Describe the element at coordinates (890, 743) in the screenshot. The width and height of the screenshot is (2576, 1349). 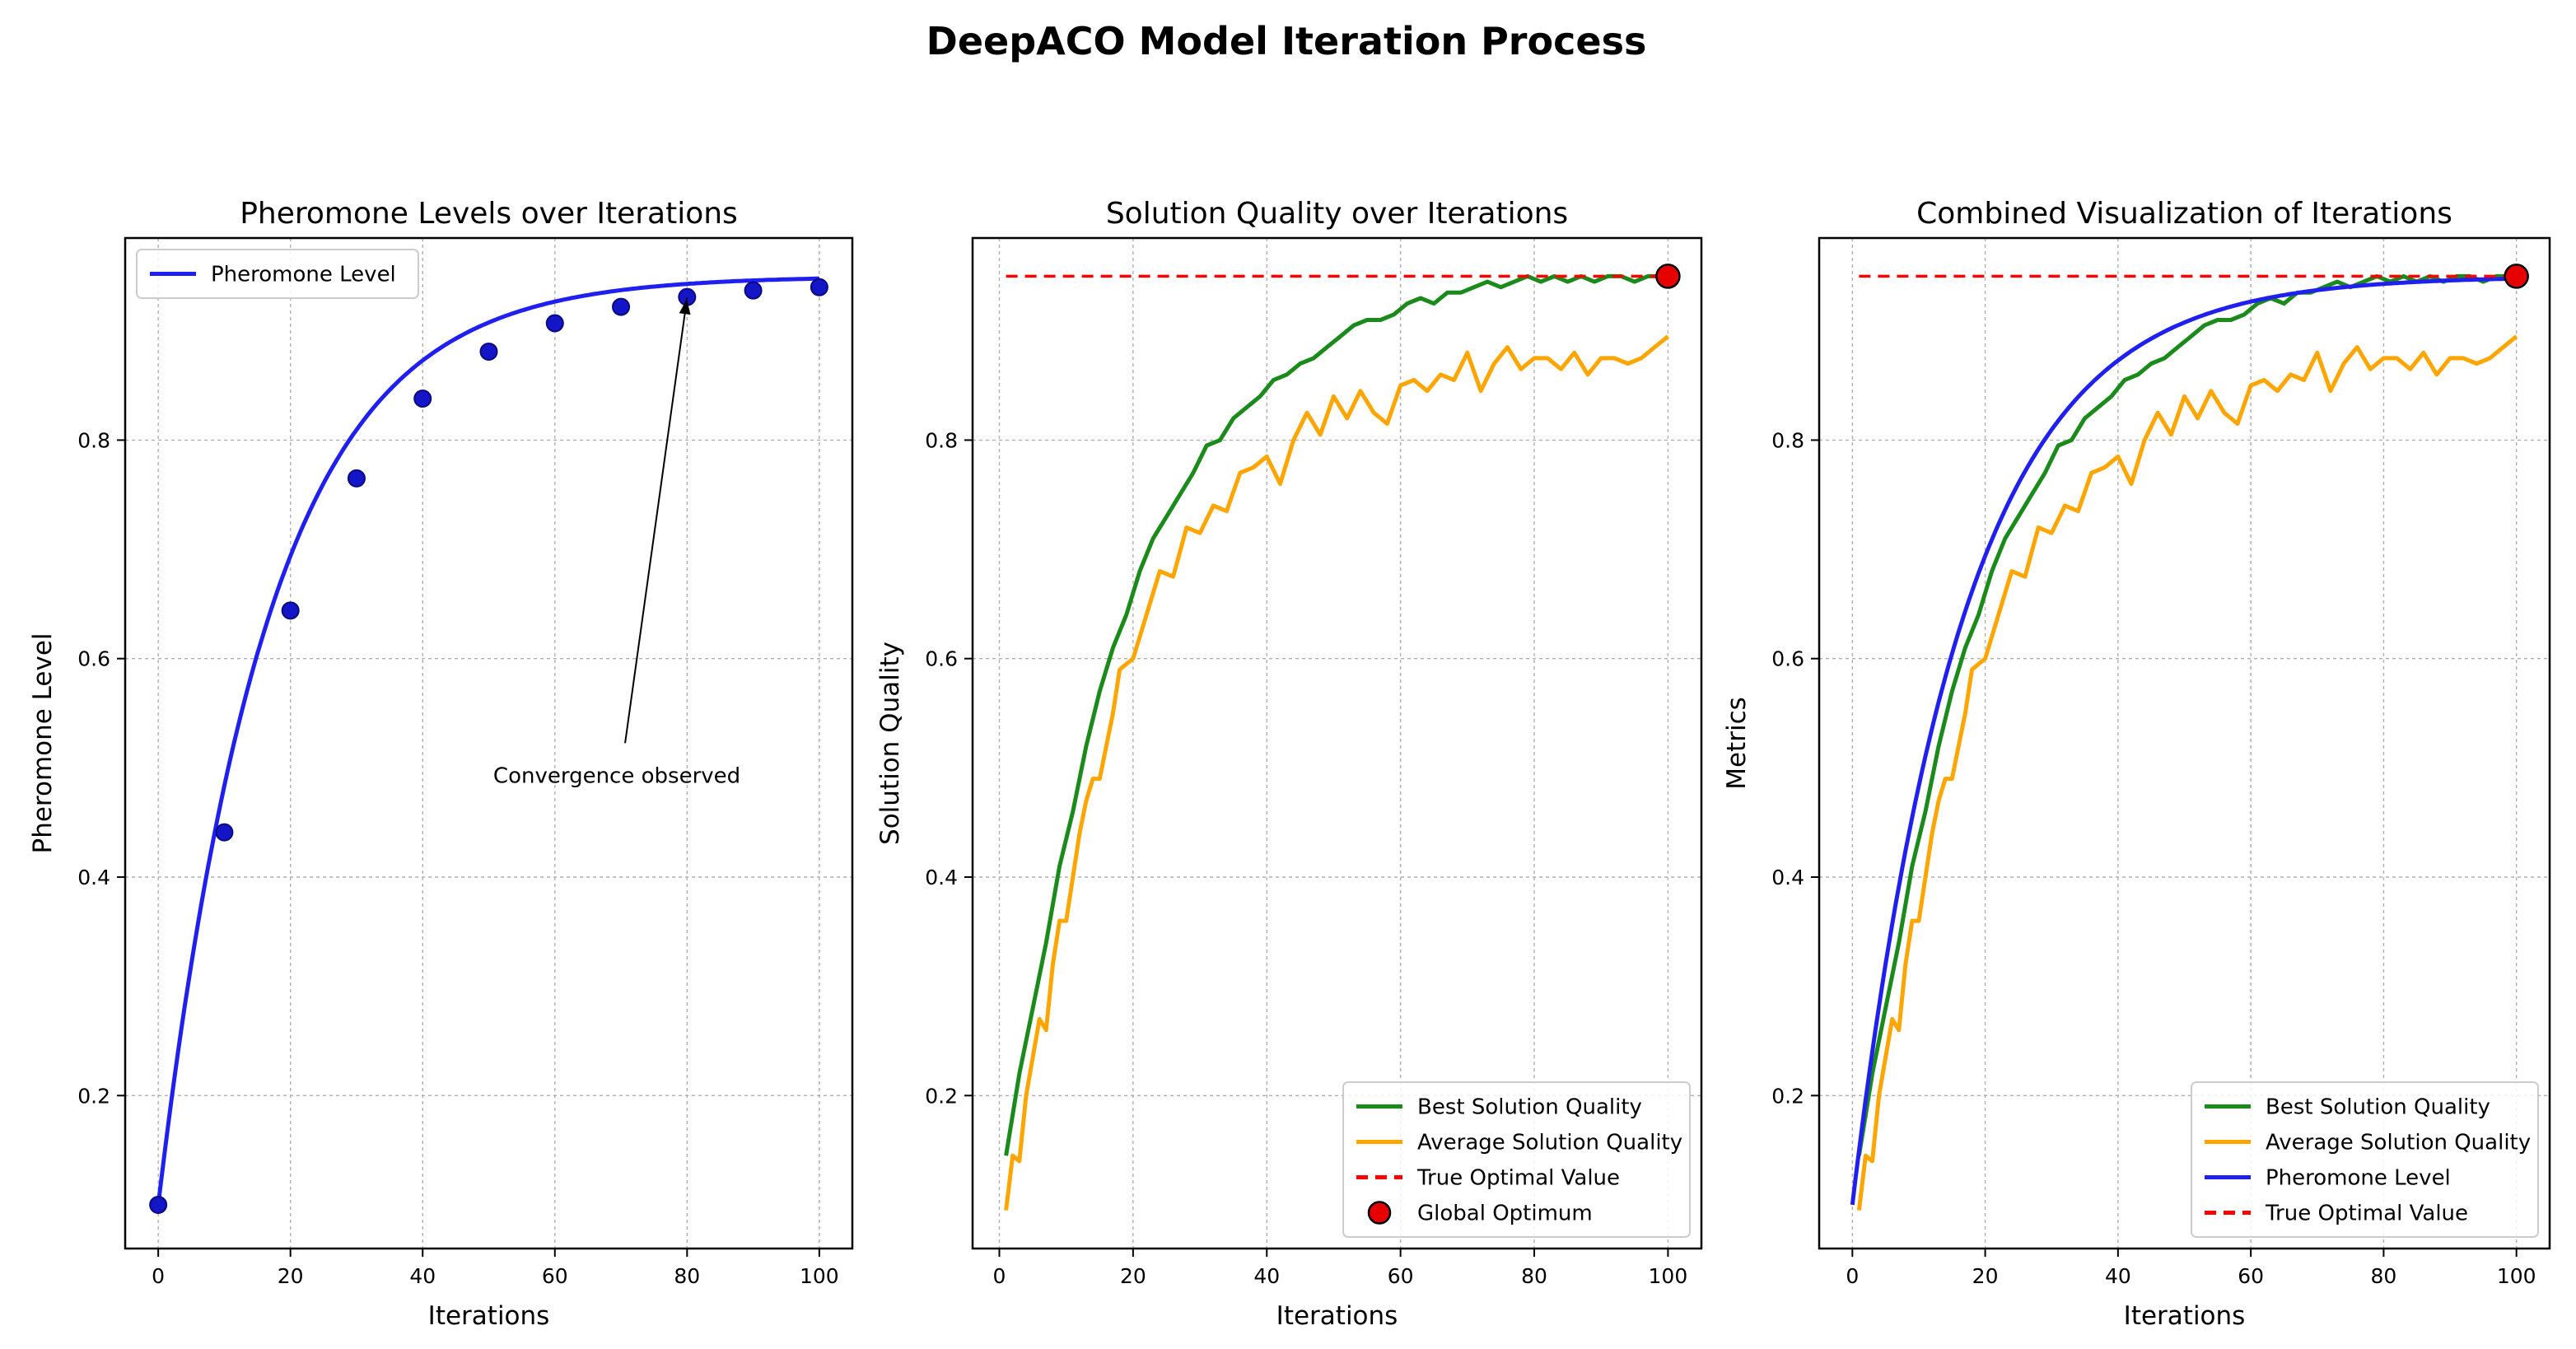
I see `y-axis-label: Solution Quality` at that location.